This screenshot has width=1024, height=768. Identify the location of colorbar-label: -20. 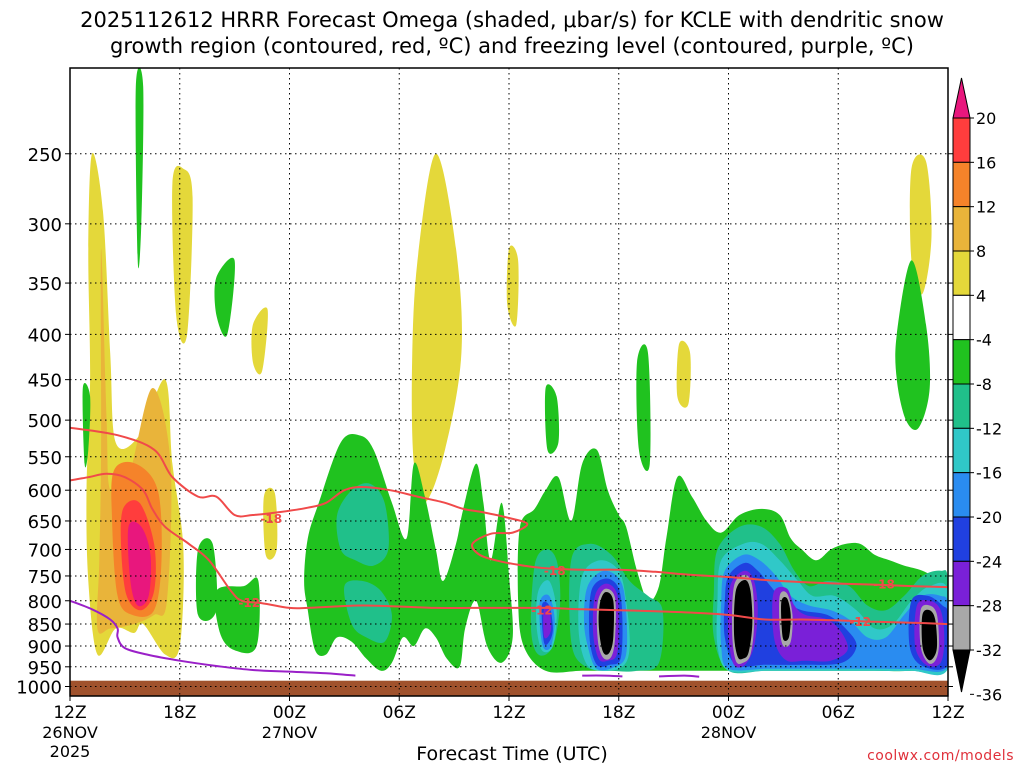
(989, 517).